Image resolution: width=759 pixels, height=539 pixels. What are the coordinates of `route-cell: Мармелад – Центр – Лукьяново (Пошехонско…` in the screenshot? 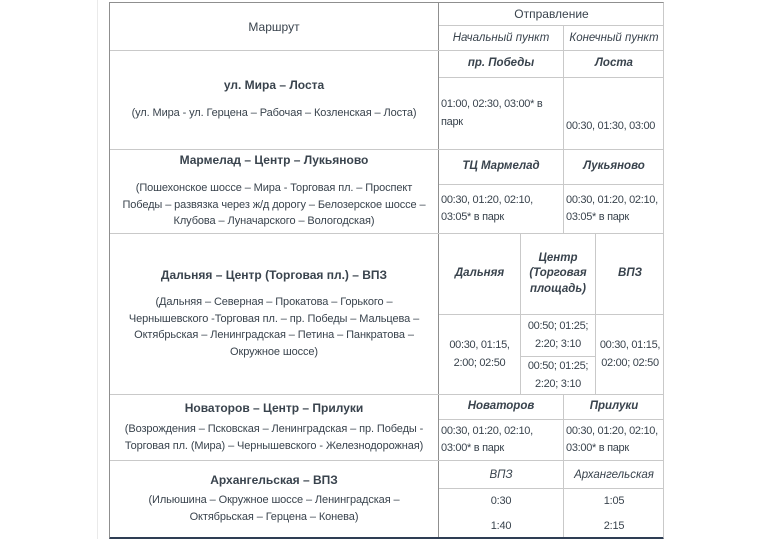 It's located at (274, 191).